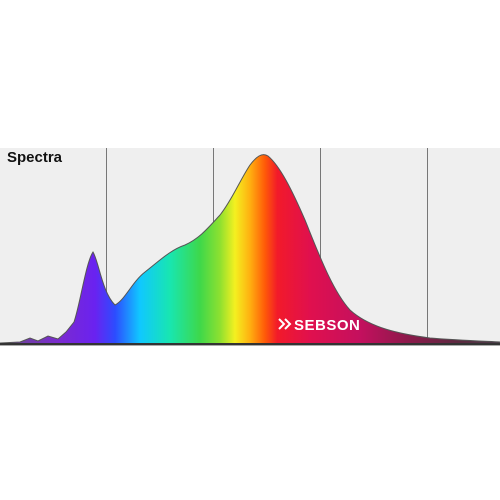 The width and height of the screenshot is (500, 500). Describe the element at coordinates (327, 325) in the screenshot. I see `logo-text: SEBSON` at that location.